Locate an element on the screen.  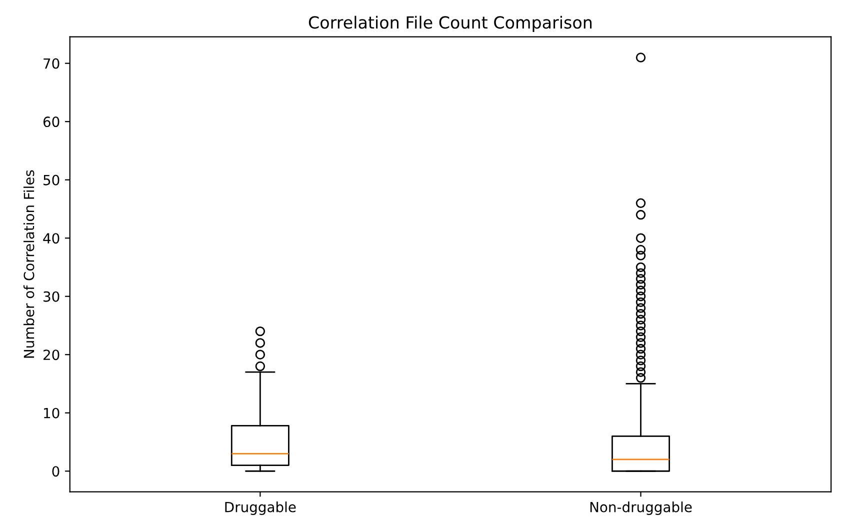
x-tick-label: Druggable is located at coordinates (260, 508).